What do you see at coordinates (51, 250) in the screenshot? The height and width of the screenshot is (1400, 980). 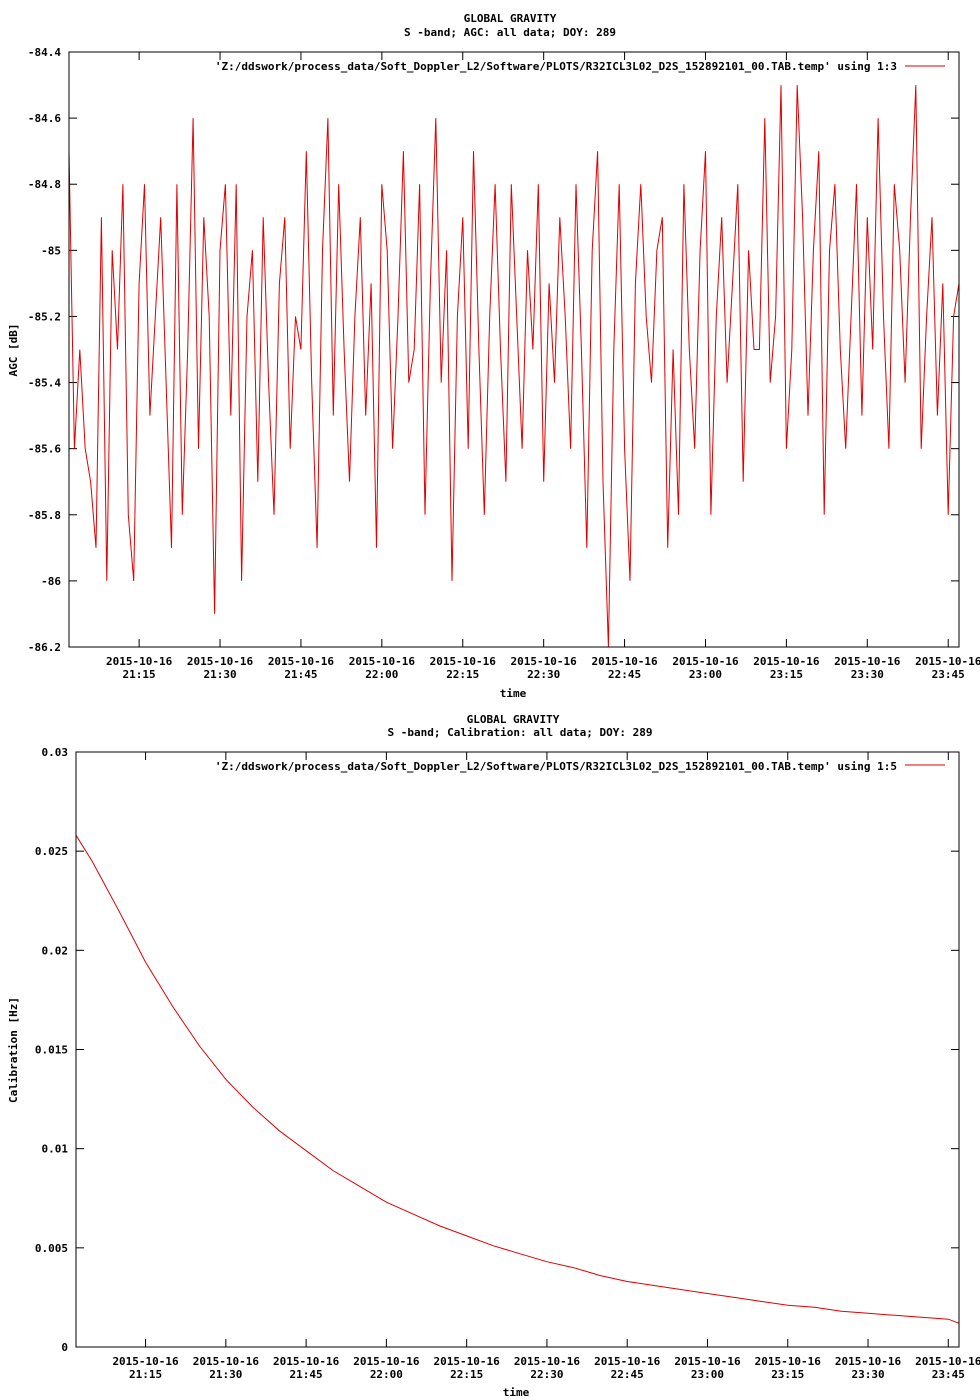 I see `y-tick-label: -85` at bounding box center [51, 250].